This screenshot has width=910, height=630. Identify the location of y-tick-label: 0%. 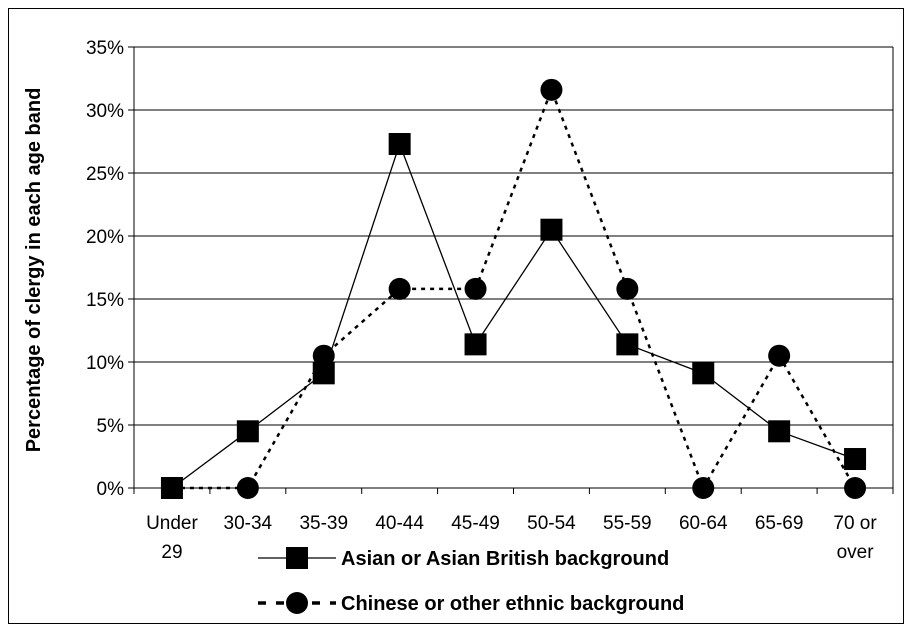
(111, 489).